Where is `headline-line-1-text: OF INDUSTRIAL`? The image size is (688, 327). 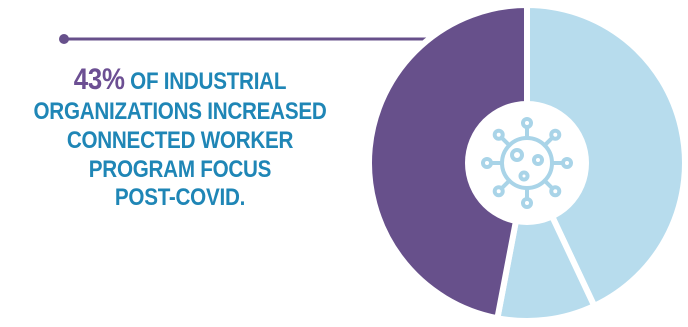
headline-line-1-text: OF INDUSTRIAL is located at coordinates (208, 81).